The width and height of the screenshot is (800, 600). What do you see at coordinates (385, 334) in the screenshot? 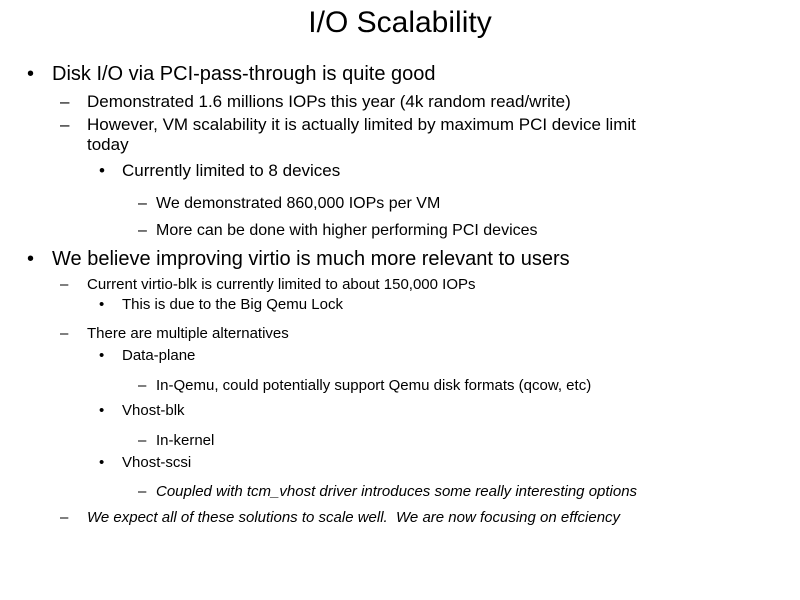
I see `bullet-item: – There are multiple alternatives` at bounding box center [385, 334].